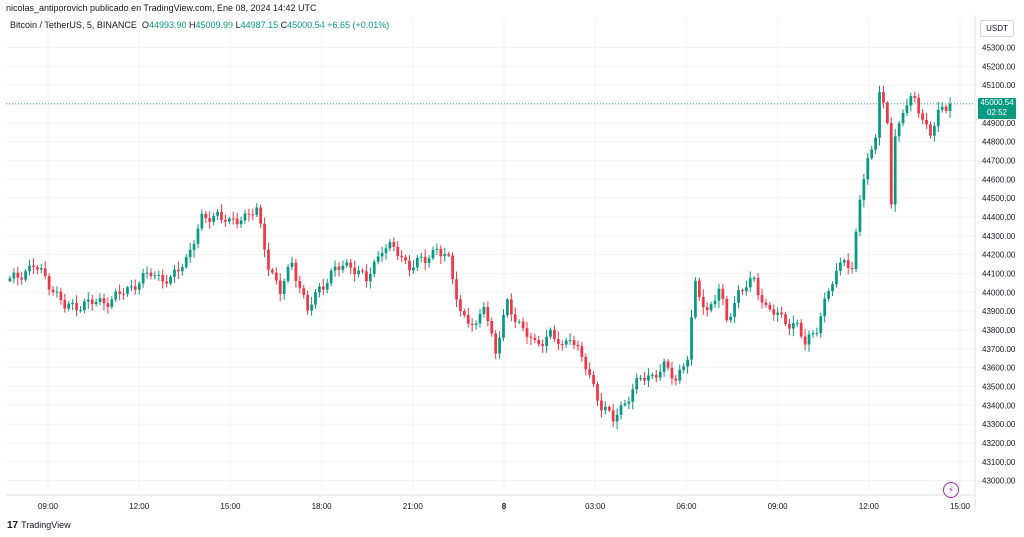 The width and height of the screenshot is (1024, 537). I want to click on x-tick-label: 8, so click(504, 506).